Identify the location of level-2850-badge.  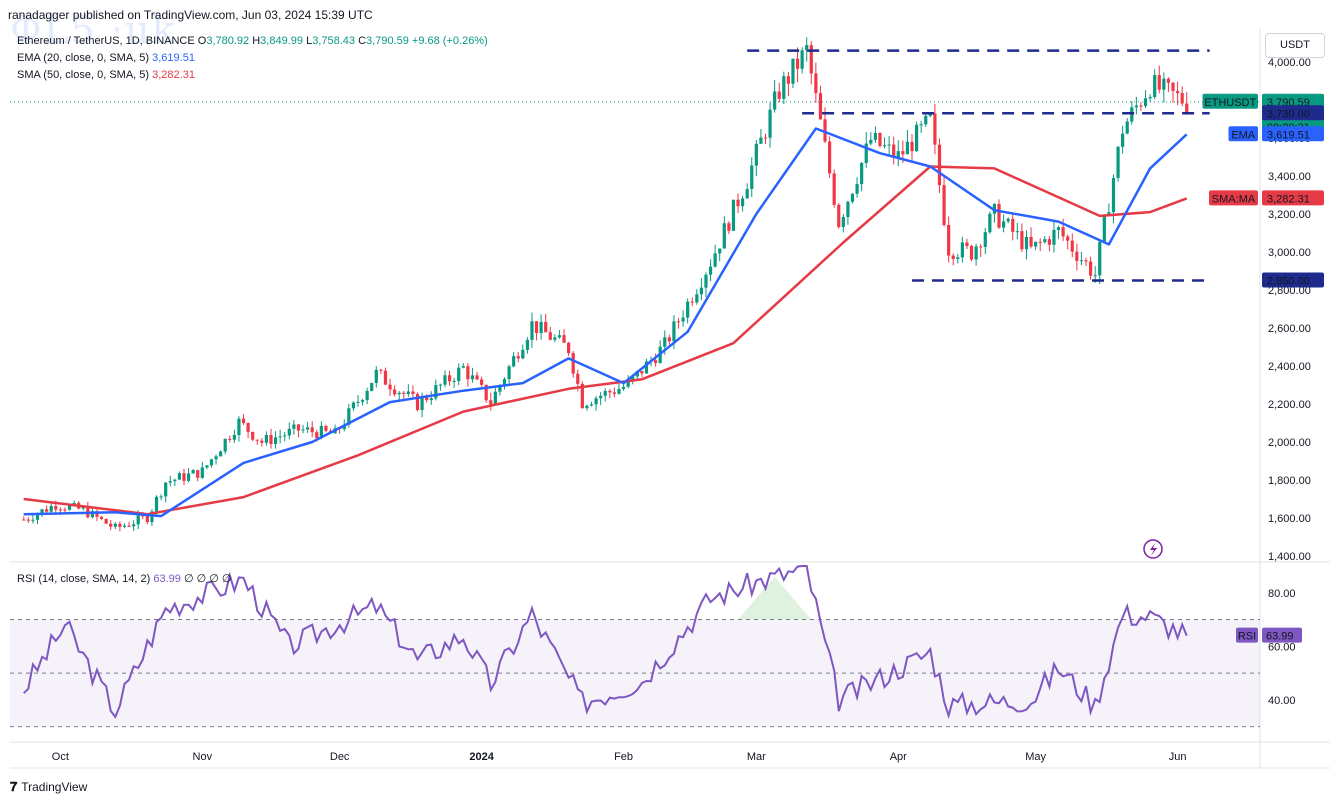
(1293, 280).